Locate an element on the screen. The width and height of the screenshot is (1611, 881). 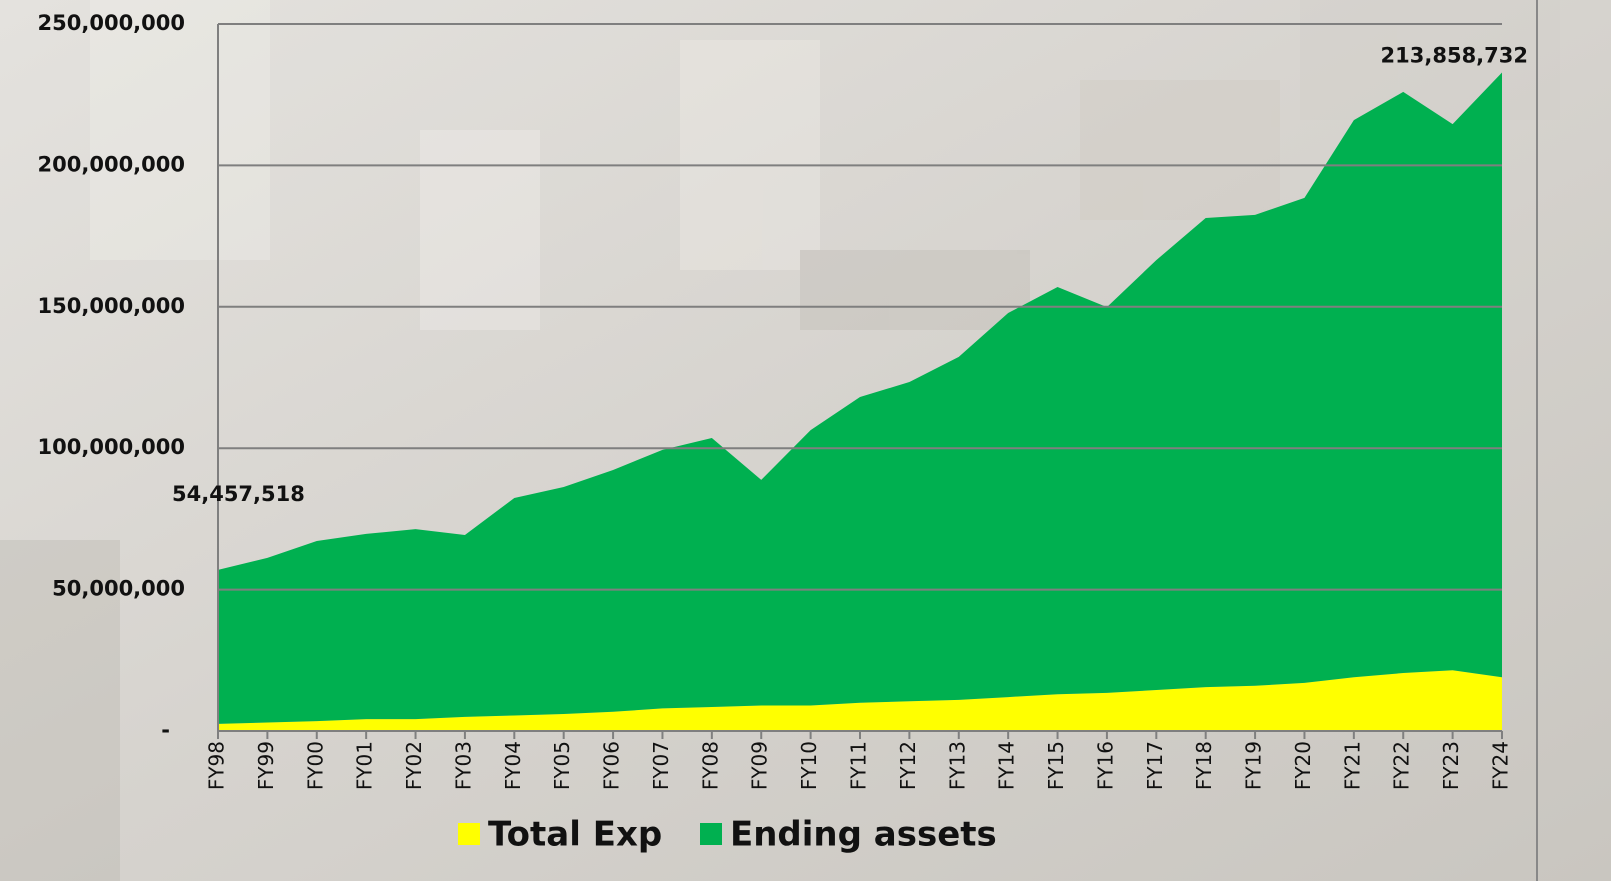
y-tick-label: - is located at coordinates (165, 730).